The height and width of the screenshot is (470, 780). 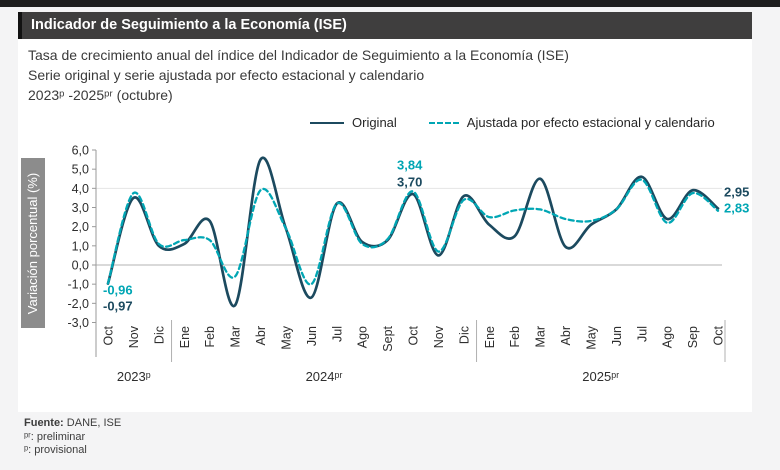 What do you see at coordinates (443, 122) in the screenshot?
I see `legend-line-adjusted` at bounding box center [443, 122].